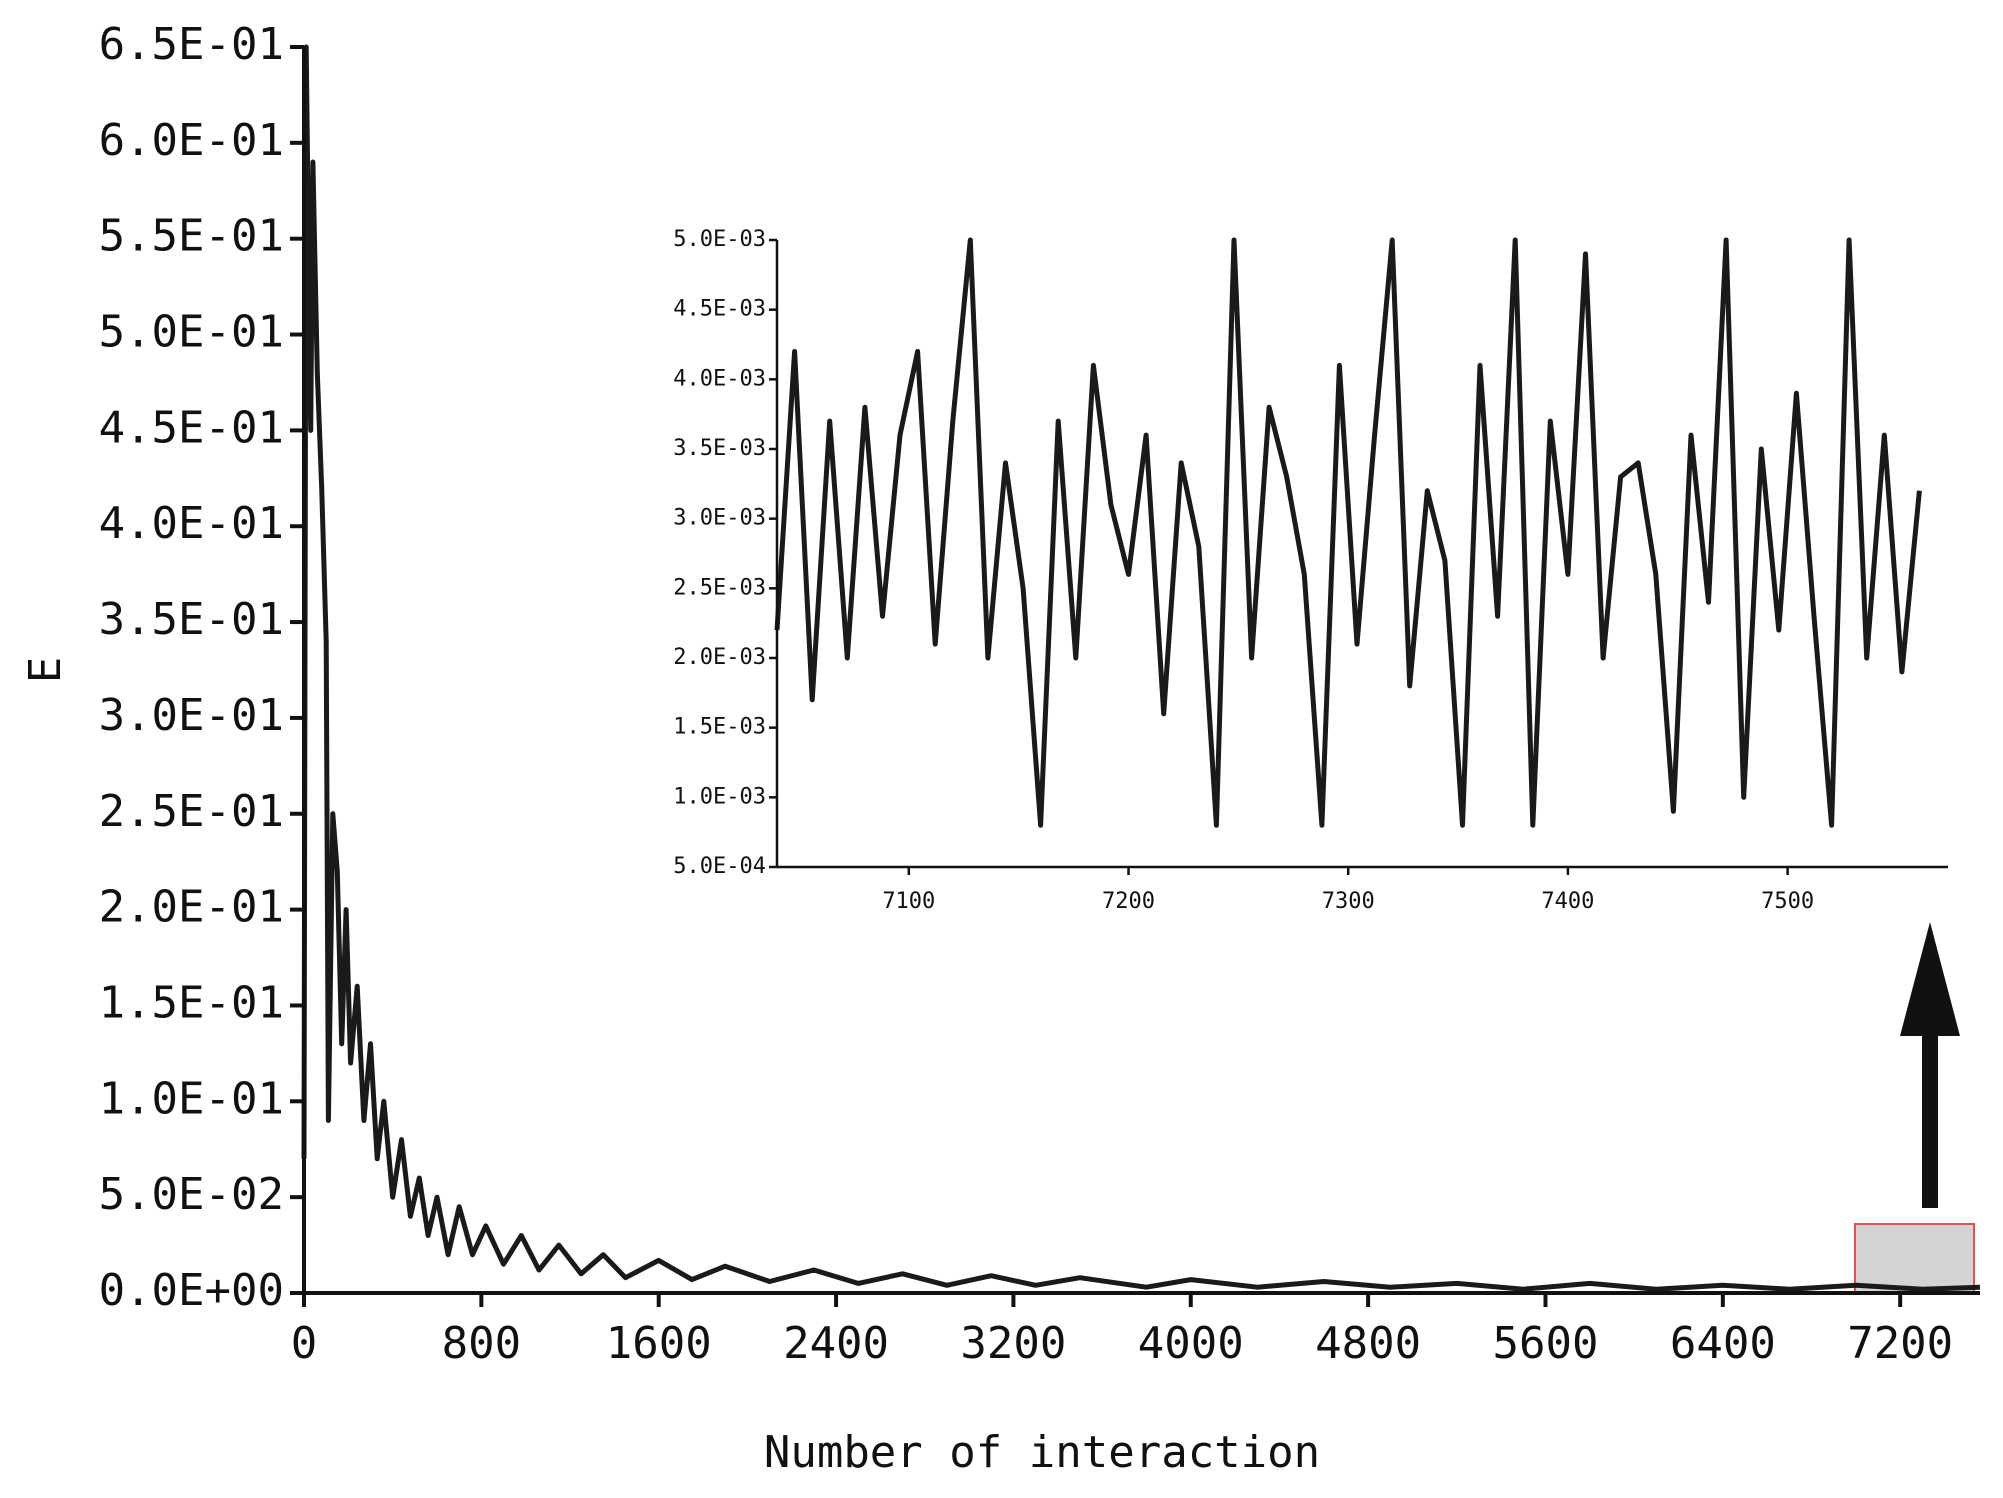 The width and height of the screenshot is (2003, 1498). I want to click on y-tick-label: 4.0E-03, so click(719, 378).